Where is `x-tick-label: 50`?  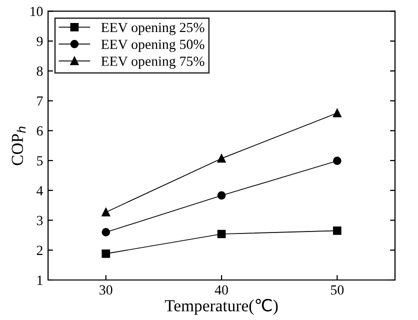
x-tick-label: 50 is located at coordinates (337, 290).